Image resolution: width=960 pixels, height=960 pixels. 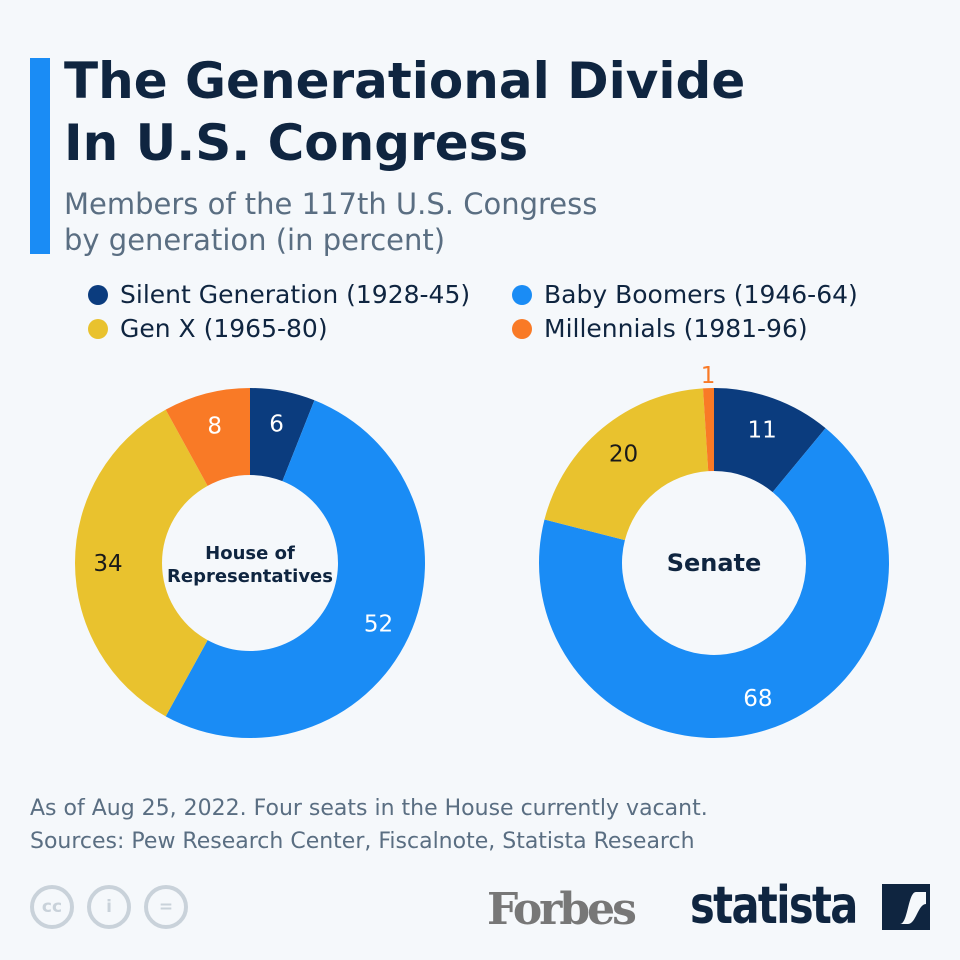 I want to click on data-label: 20, so click(x=623, y=455).